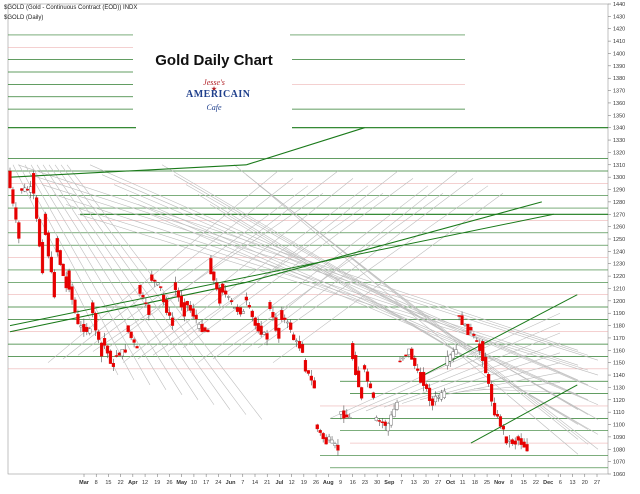 The image size is (640, 494). I want to click on y-tick-label: 1360, so click(619, 104).